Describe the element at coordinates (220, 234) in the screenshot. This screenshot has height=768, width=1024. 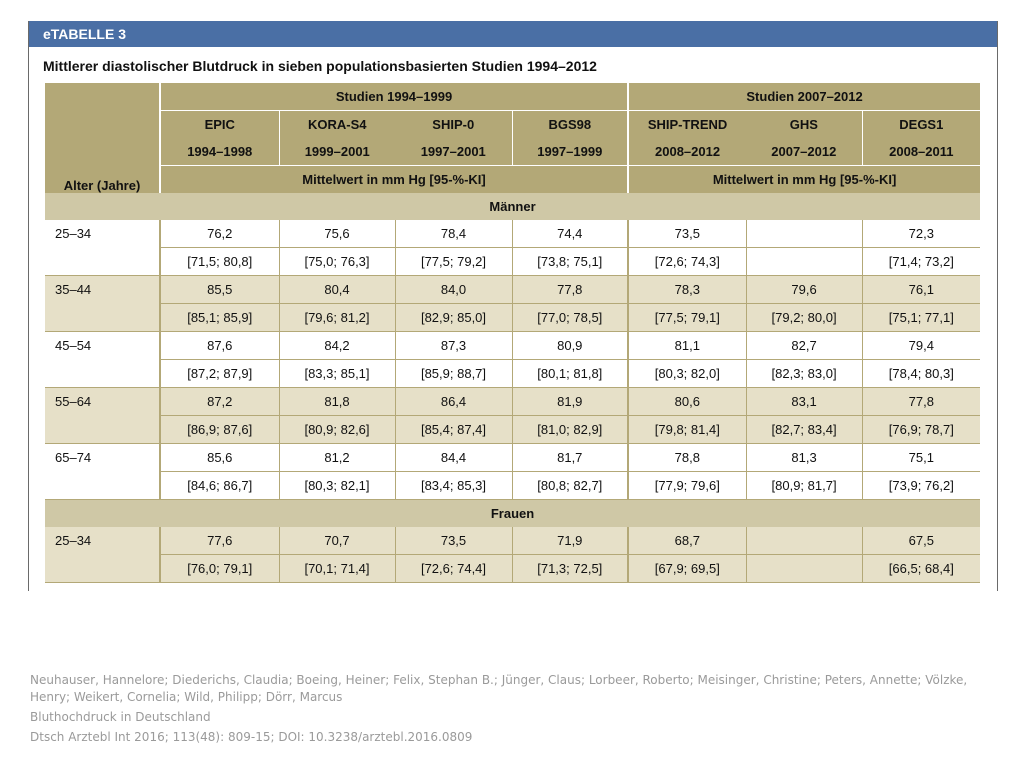
I see `mean-value-cell: 76,2` at that location.